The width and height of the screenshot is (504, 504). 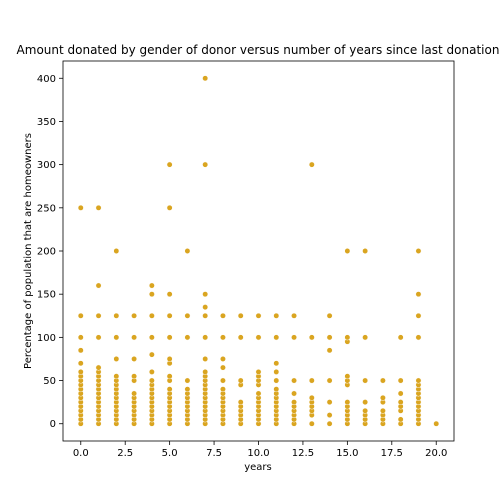 What do you see at coordinates (53, 424) in the screenshot?
I see `y-tick-label: 0` at bounding box center [53, 424].